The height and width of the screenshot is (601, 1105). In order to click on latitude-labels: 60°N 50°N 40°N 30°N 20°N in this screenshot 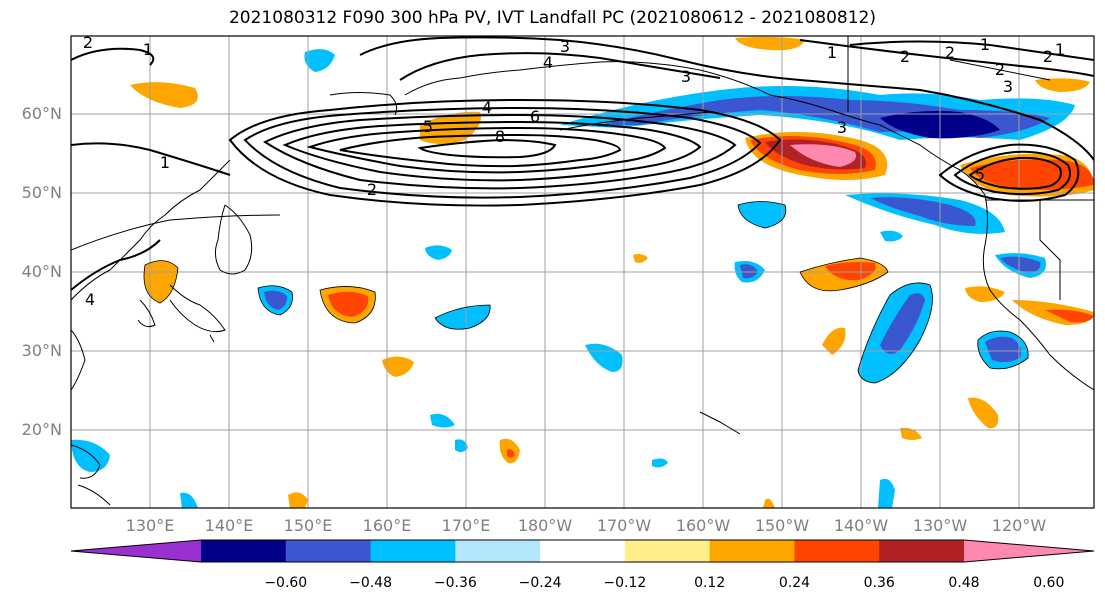, I will do `click(42, 271)`.